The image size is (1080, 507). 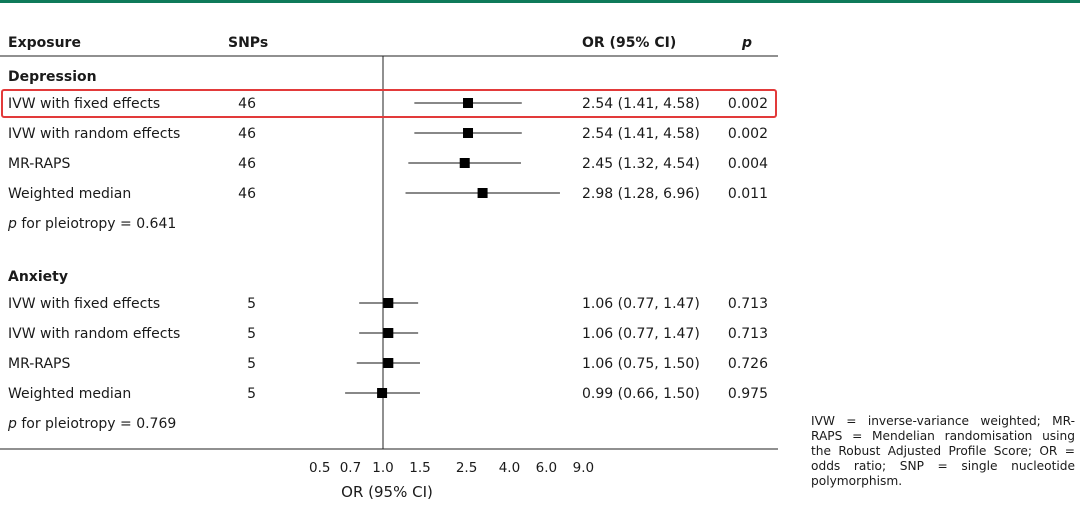 I want to click on pleiotropy-note: p for pleiotropy = 0.769, so click(x=91, y=424).